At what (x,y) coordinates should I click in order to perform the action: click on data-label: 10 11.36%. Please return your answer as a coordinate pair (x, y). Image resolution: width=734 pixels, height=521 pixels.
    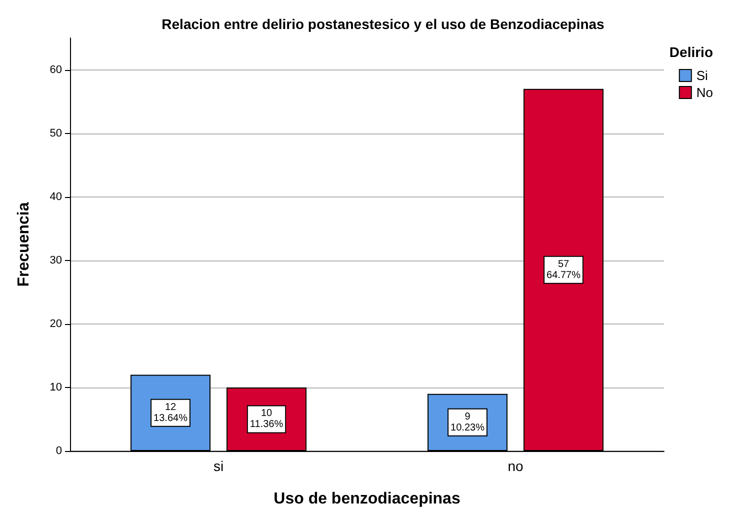
    Looking at the image, I should click on (267, 419).